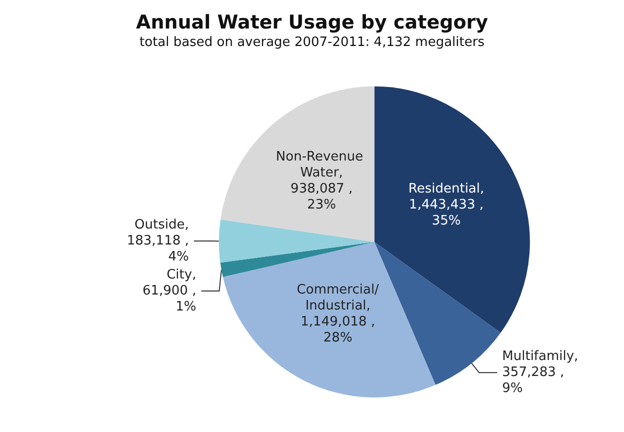 The image size is (624, 432). I want to click on slice-label: Outside, 183,118 , 4%, so click(157, 241).